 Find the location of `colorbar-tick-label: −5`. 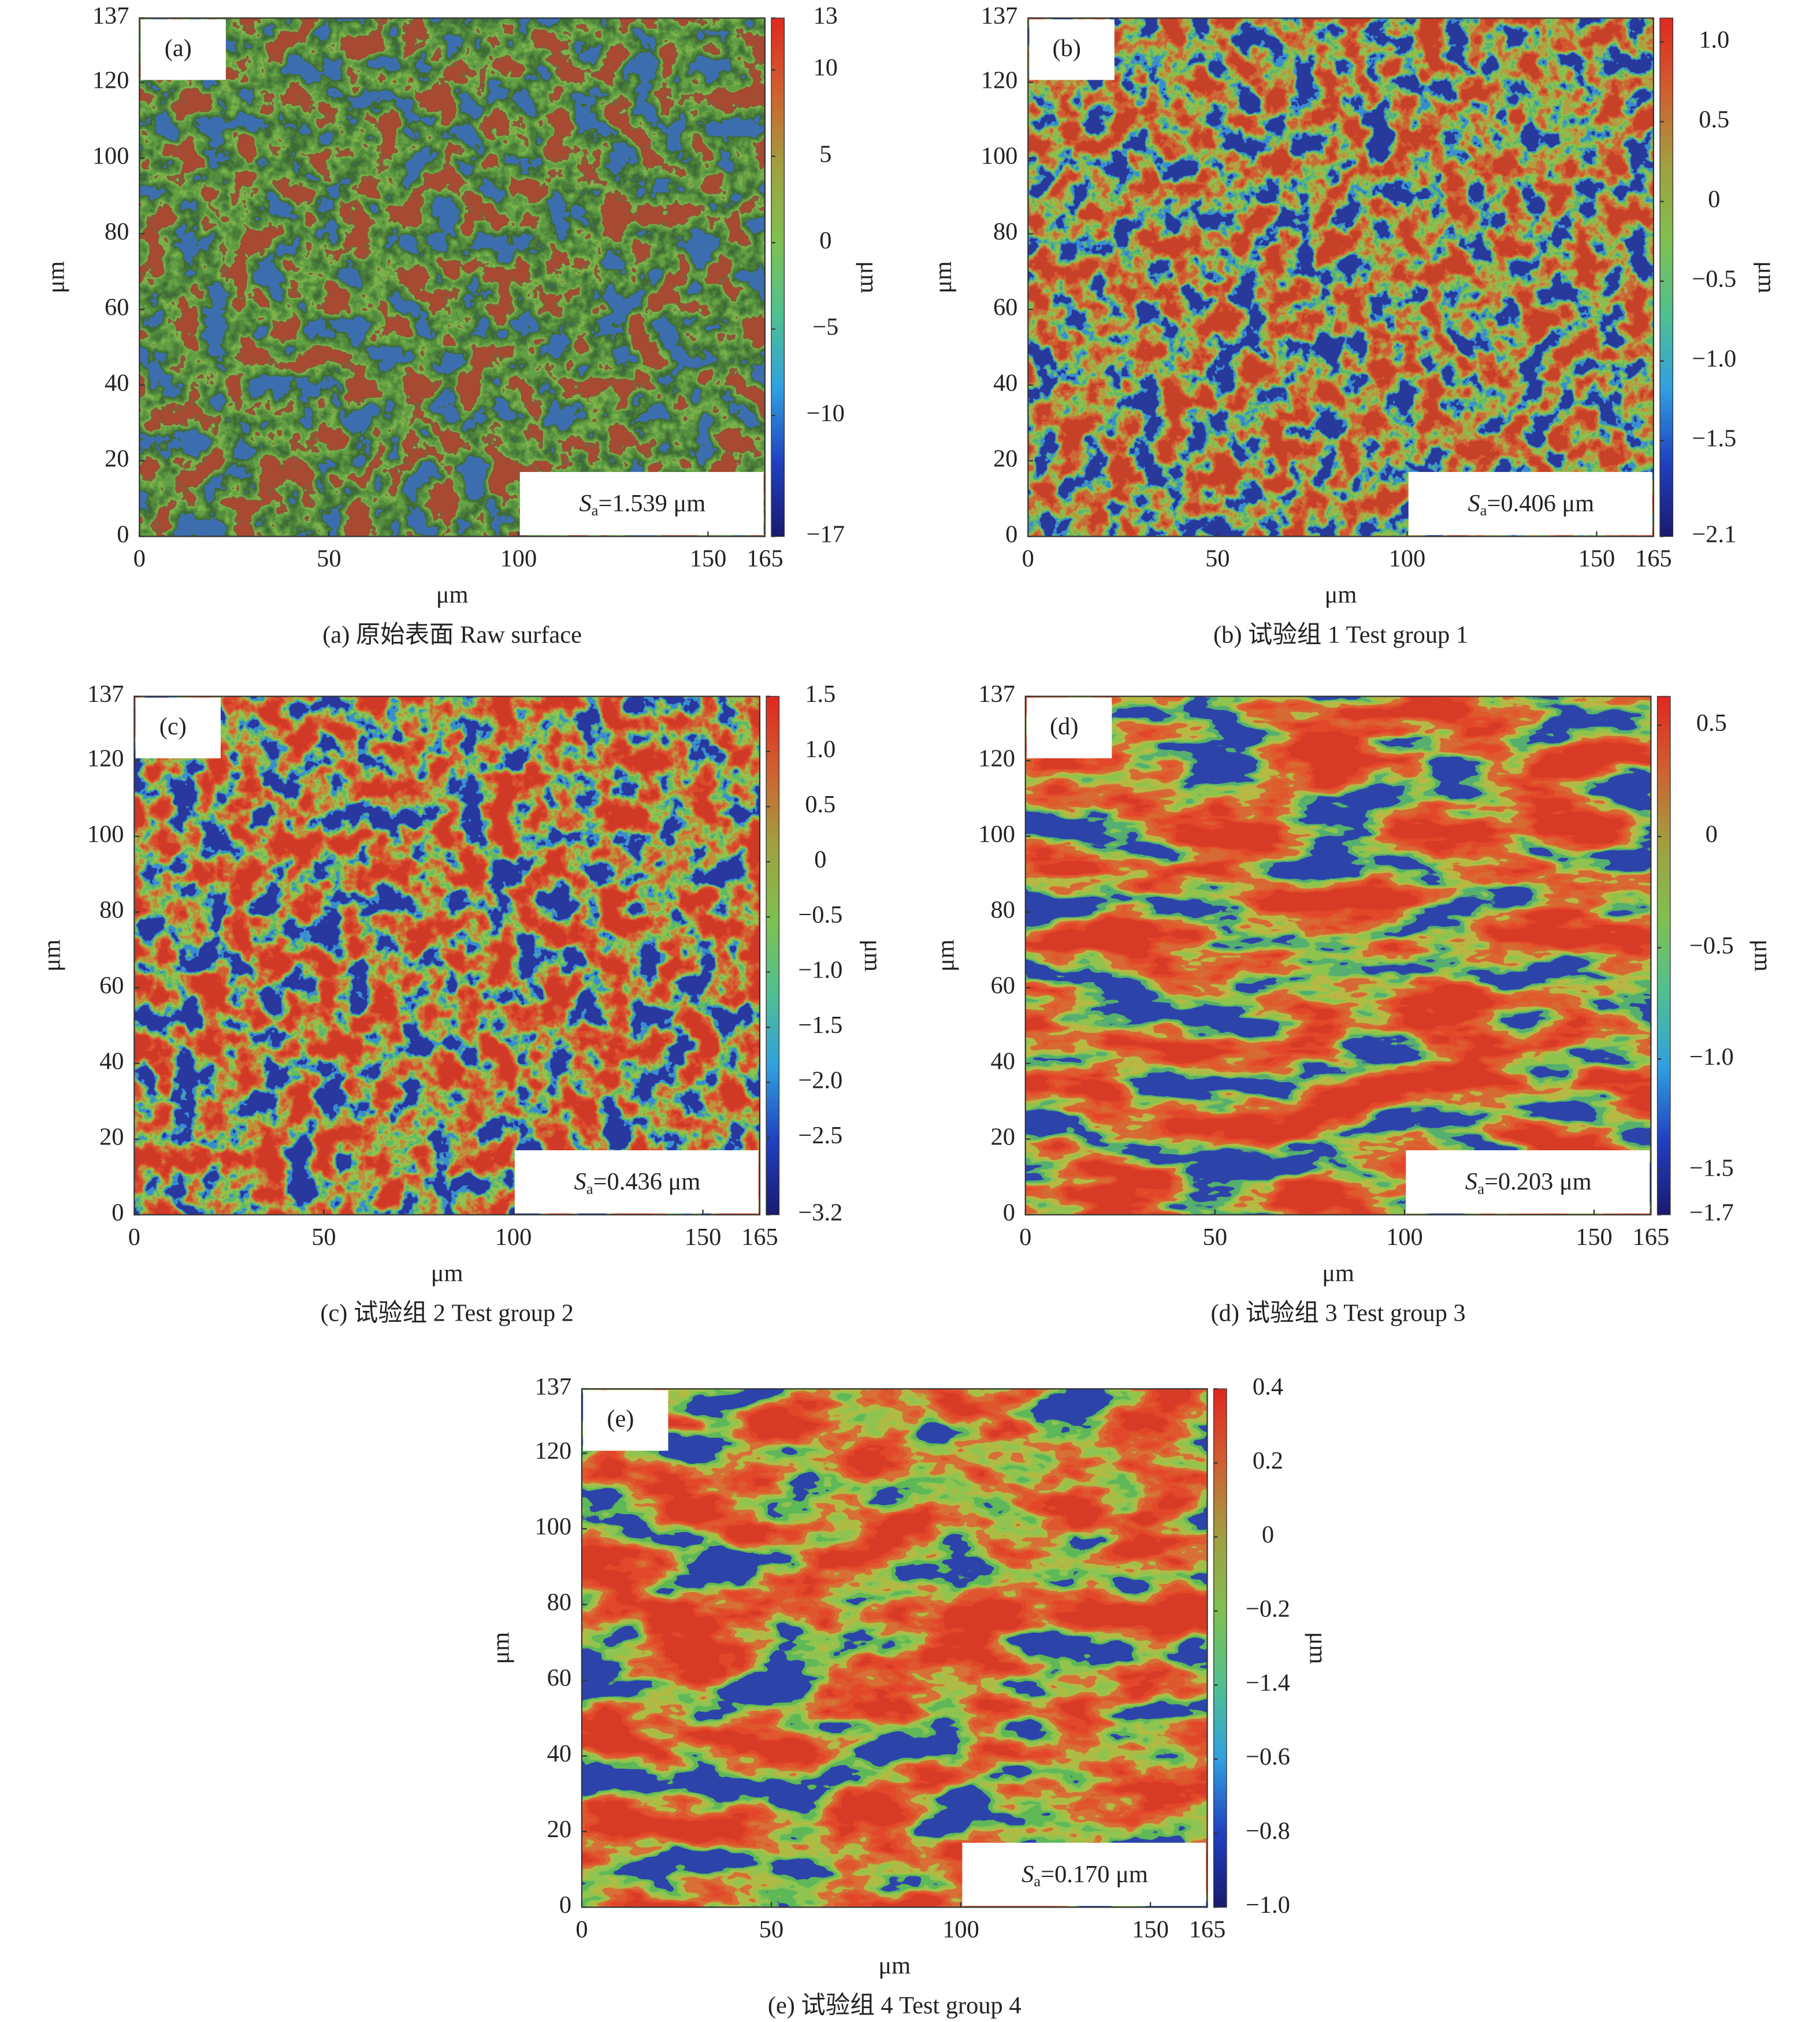

colorbar-tick-label: −5 is located at coordinates (825, 327).